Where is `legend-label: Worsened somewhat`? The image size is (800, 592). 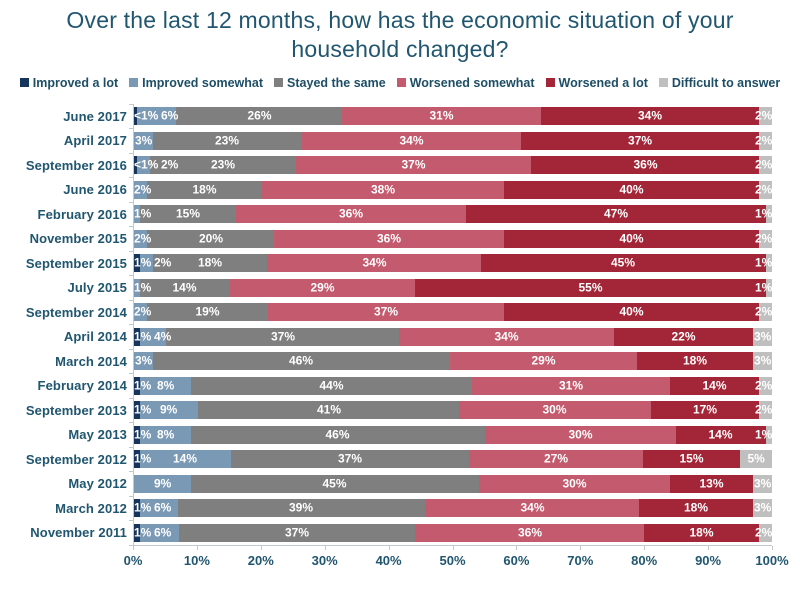 legend-label: Worsened somewhat is located at coordinates (472, 82).